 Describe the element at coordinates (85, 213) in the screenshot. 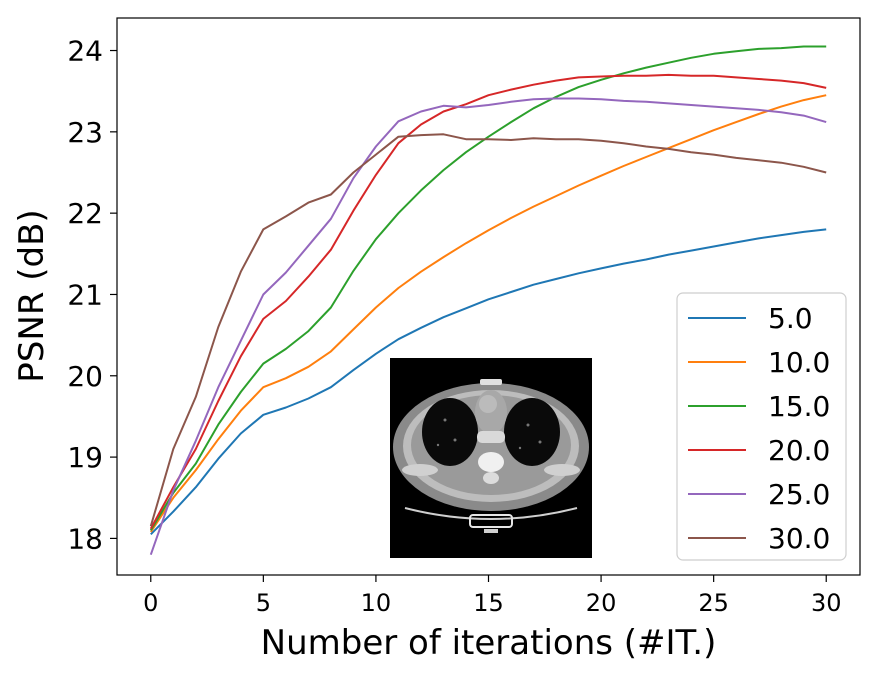

I see `y-tick-label: 22` at that location.